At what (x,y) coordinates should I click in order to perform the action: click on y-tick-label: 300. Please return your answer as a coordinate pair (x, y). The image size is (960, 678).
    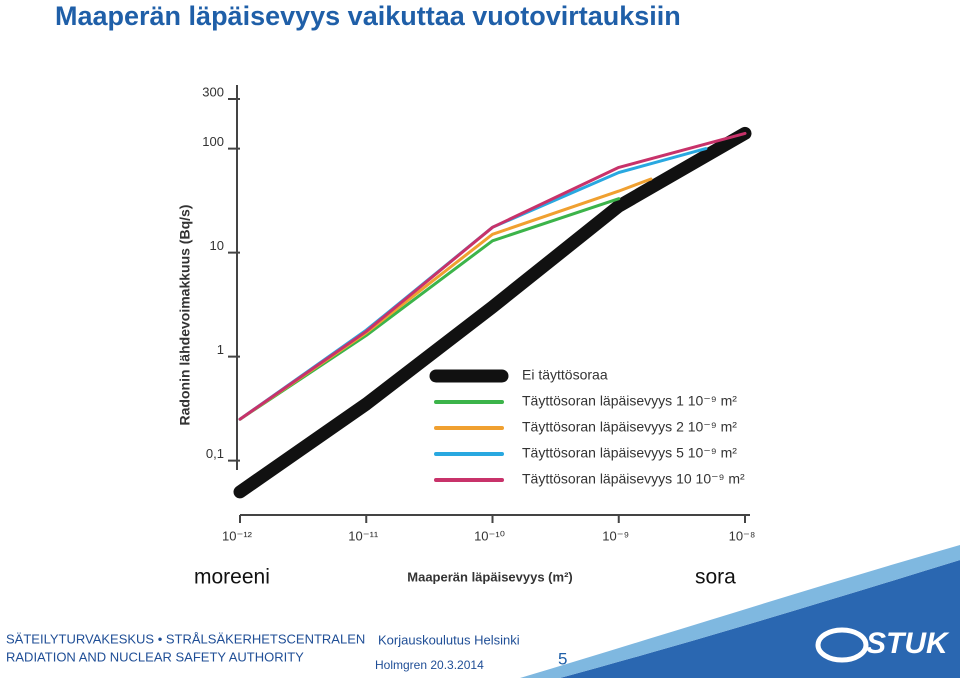
    Looking at the image, I should click on (213, 91).